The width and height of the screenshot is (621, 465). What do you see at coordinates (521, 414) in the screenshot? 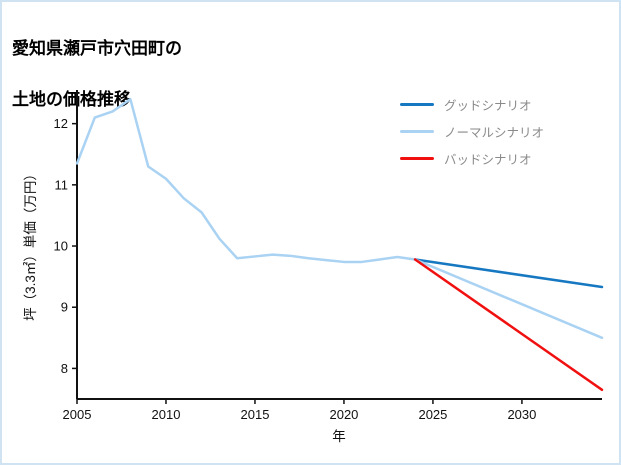
I see `x-tick-label: 2030` at bounding box center [521, 414].